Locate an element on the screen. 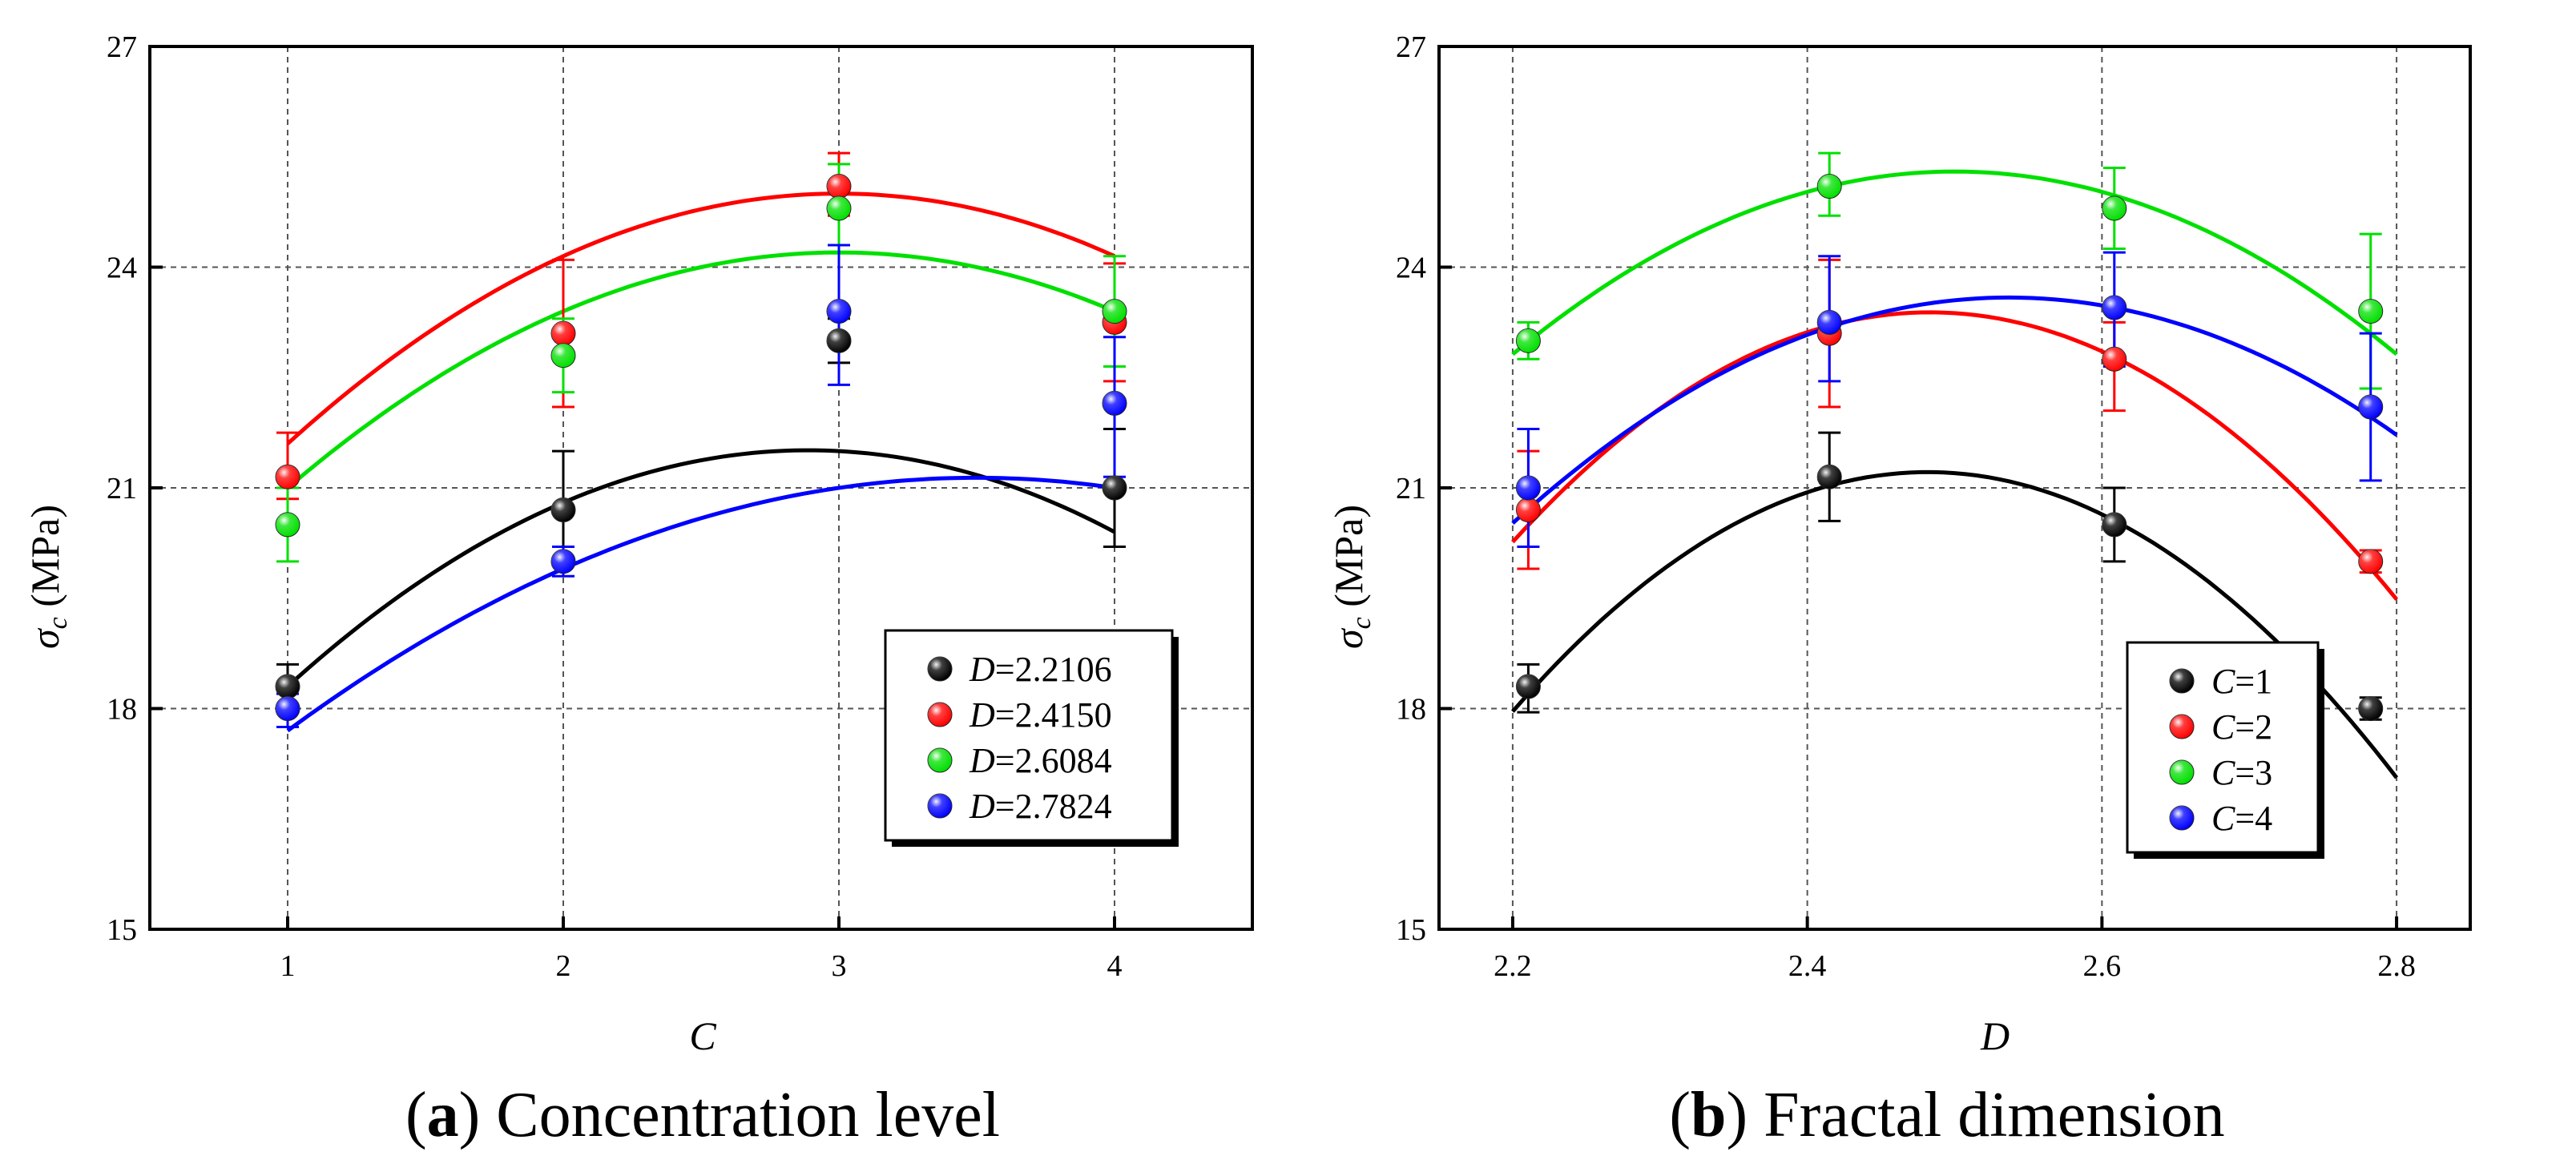  panel-b-legend: C=1 C=2 C=3 C=4 is located at coordinates (2225, 750).